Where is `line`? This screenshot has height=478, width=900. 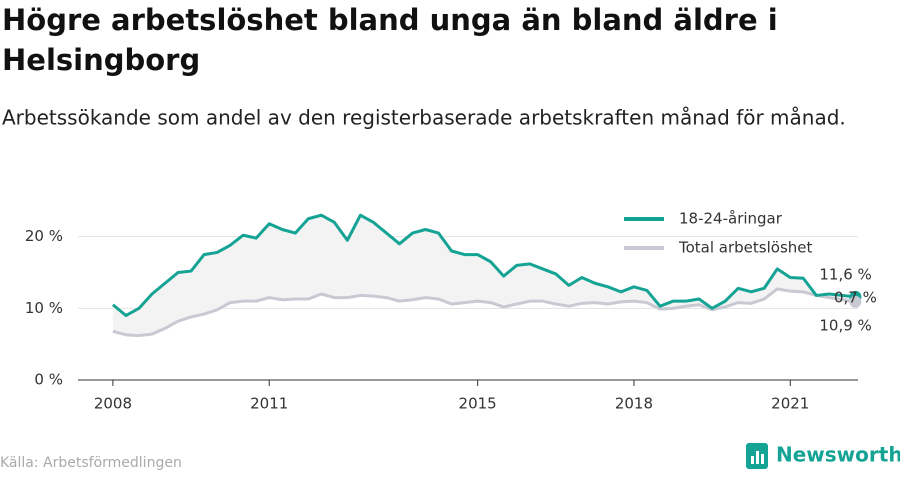
line is located at coordinates (484, 312).